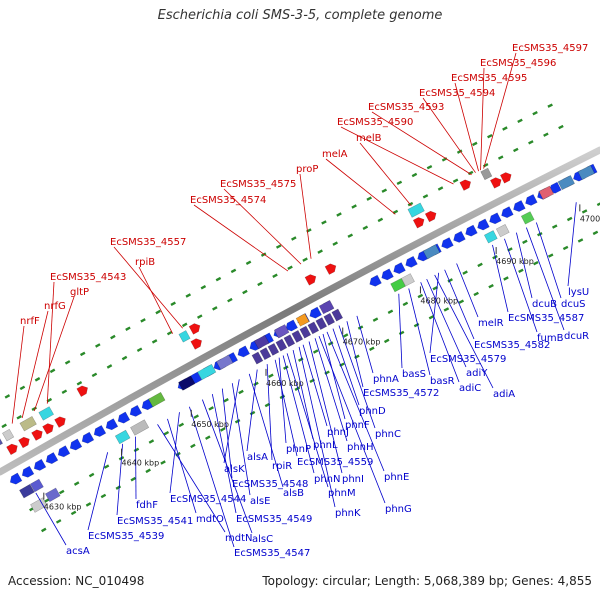 The width and height of the screenshot is (600, 600). I want to click on reverse-gene-label: phnK, so click(348, 513).